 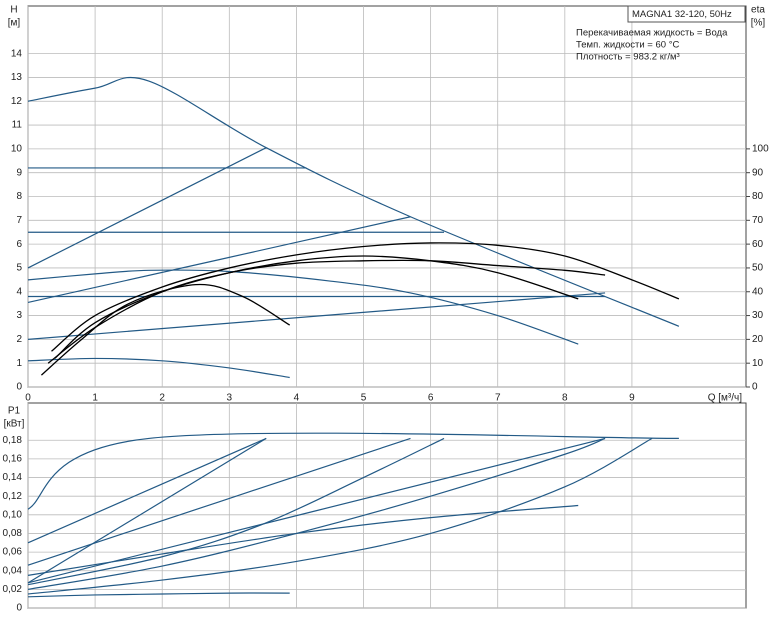 I want to click on x-tick-label: 7, so click(x=498, y=398).